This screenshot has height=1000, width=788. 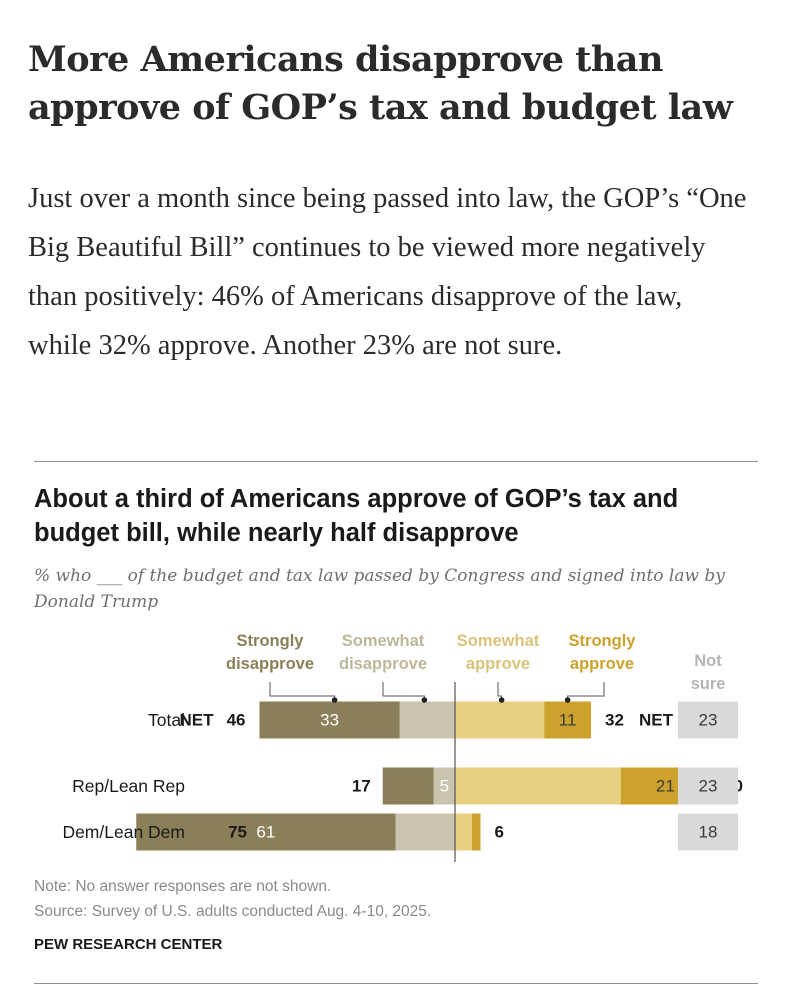 What do you see at coordinates (383, 664) in the screenshot?
I see `legend-1-line-1: disapprove` at bounding box center [383, 664].